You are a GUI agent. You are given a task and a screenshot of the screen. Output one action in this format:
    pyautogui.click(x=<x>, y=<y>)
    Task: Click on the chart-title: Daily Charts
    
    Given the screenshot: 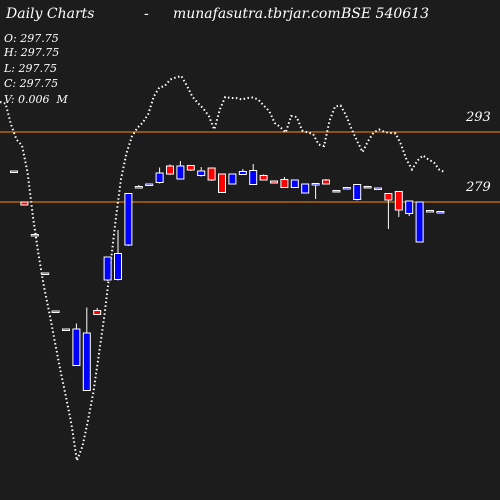 What is the action you would take?
    pyautogui.click(x=50, y=14)
    